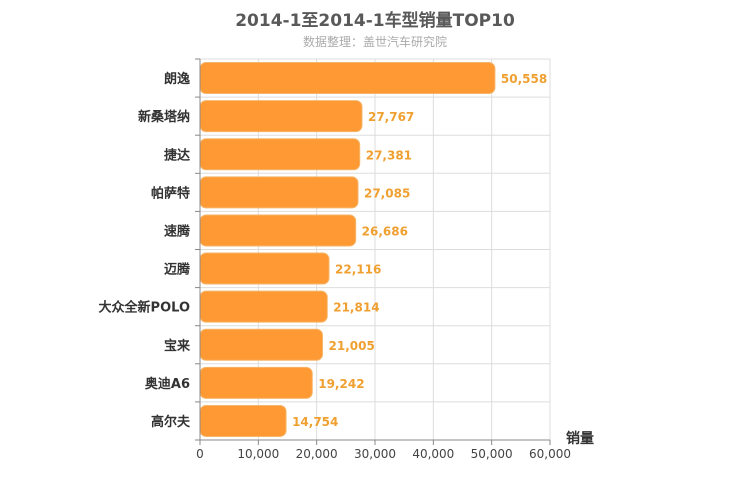 This screenshot has width=750, height=500. What do you see at coordinates (356, 308) in the screenshot?
I see `data-label: 21,814` at bounding box center [356, 308].